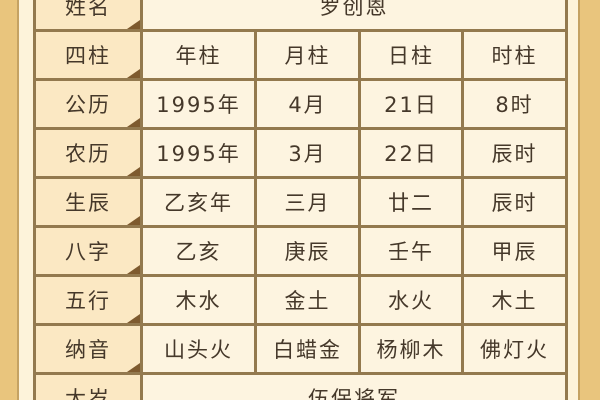 The image size is (600, 400). Describe the element at coordinates (354, 16) in the screenshot. I see `row-value-name: 罗创恩` at that location.